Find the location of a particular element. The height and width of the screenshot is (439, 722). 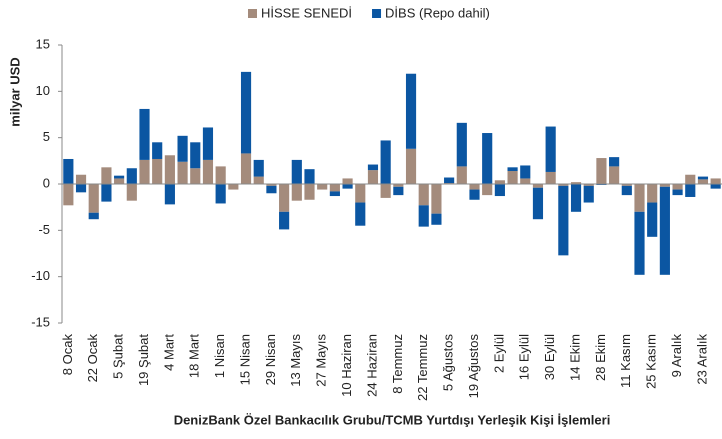

x-tick-label: 27 Mayıs is located at coordinates (321, 360).